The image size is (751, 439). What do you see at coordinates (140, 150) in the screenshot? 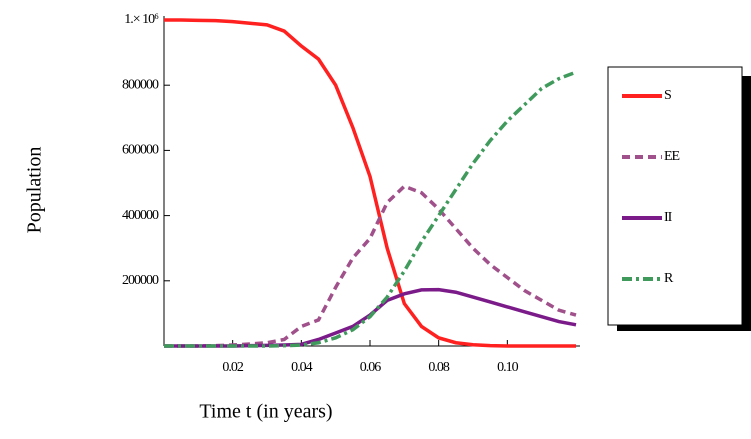
I see `y-tick-label: 600000` at bounding box center [140, 150].